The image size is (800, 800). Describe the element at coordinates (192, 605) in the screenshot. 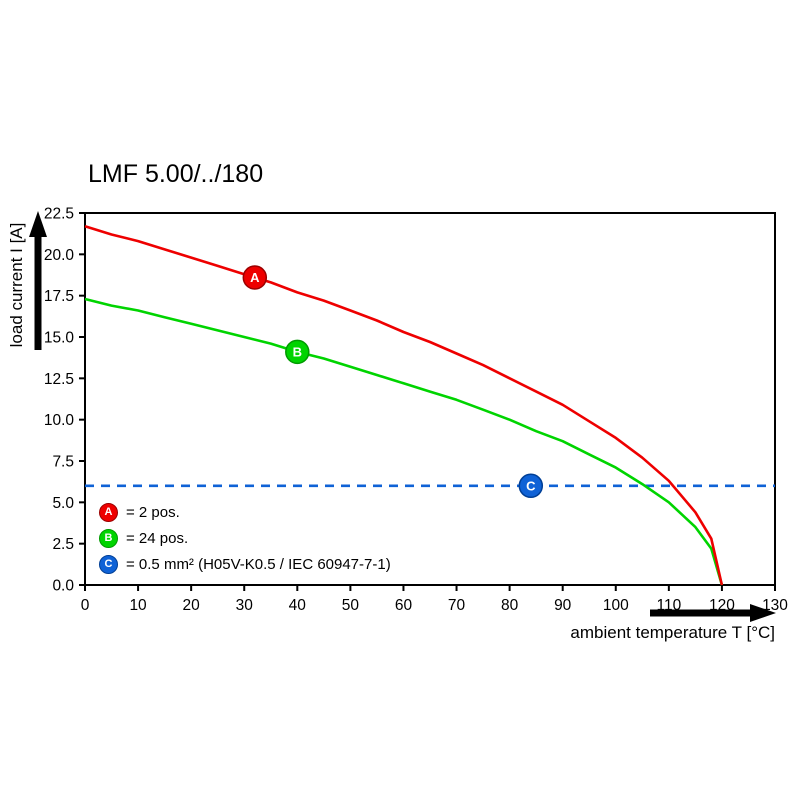

I see `x-tick-label: 20` at that location.